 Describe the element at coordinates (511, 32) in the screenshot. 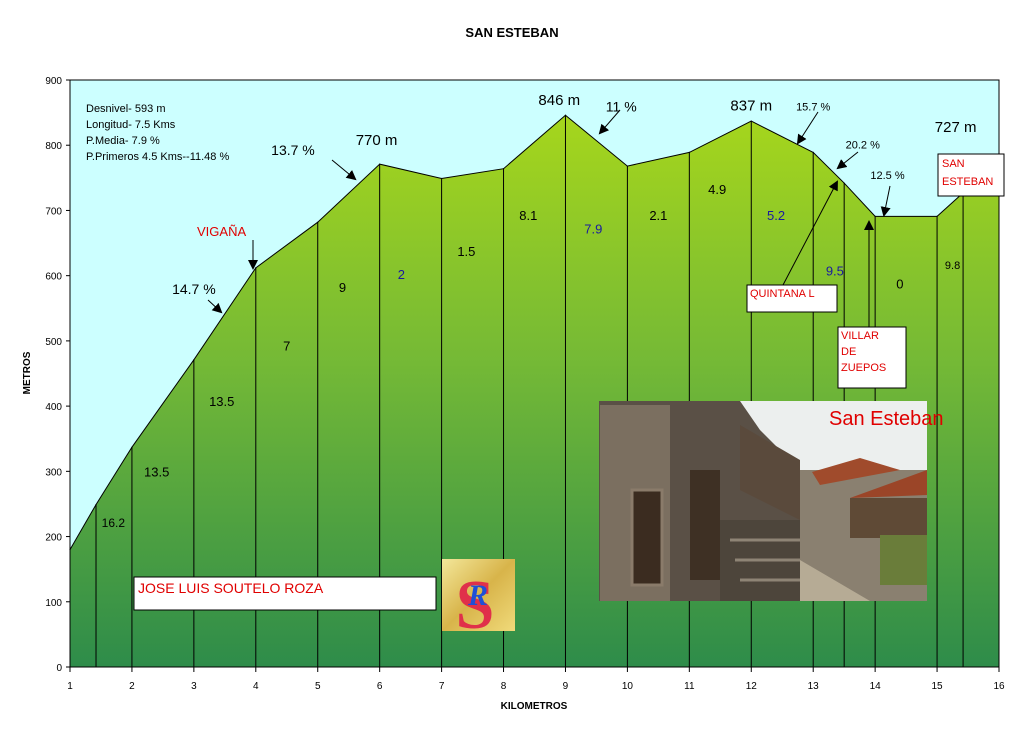

I see `chart-title: SAN ESTEBAN` at that location.